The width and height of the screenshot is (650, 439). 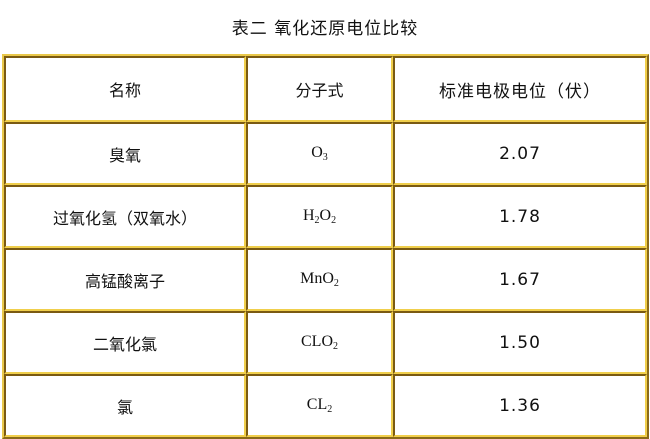 What do you see at coordinates (125, 405) in the screenshot?
I see `cell-name: 氯` at bounding box center [125, 405].